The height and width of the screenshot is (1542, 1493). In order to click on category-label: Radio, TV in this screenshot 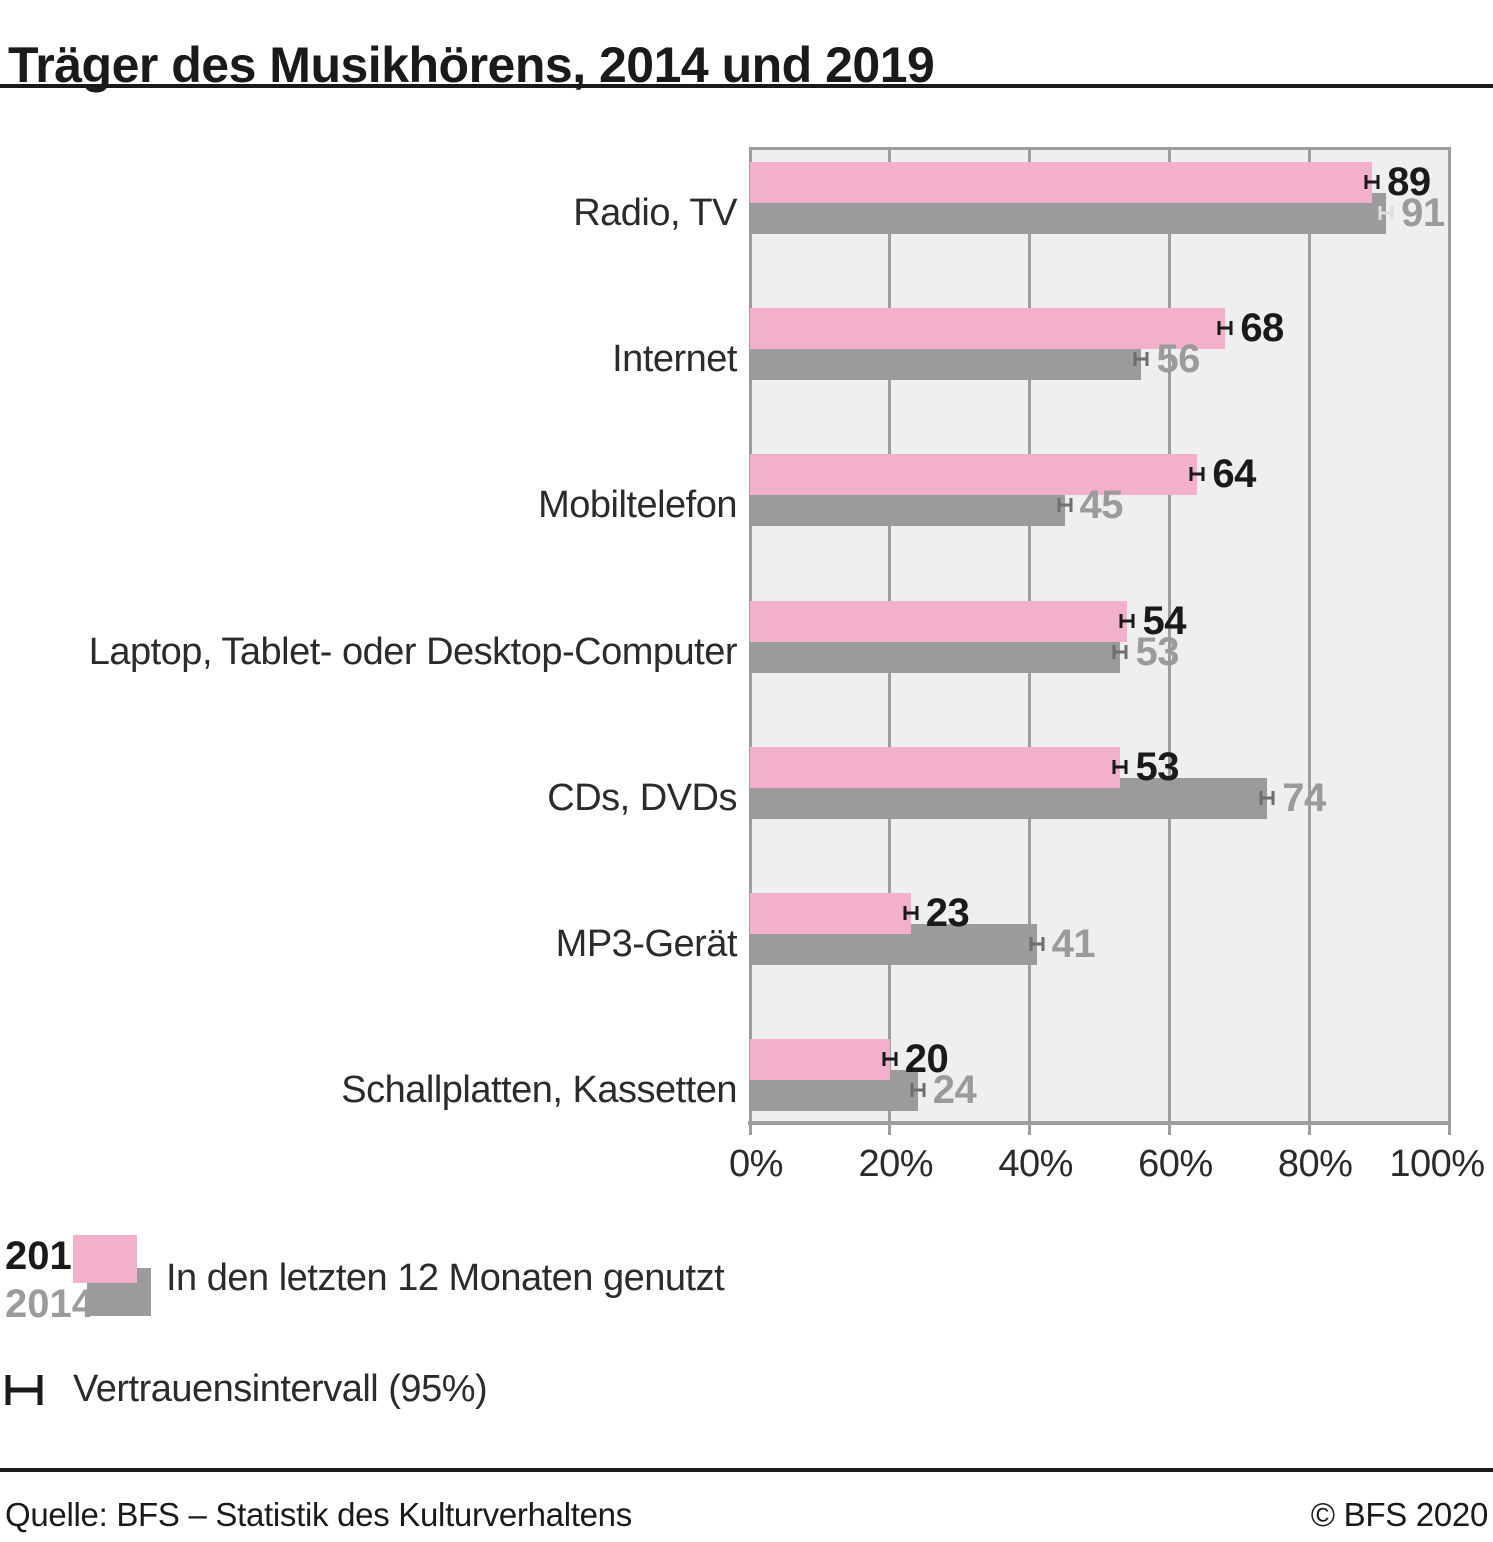, I will do `click(655, 213)`.